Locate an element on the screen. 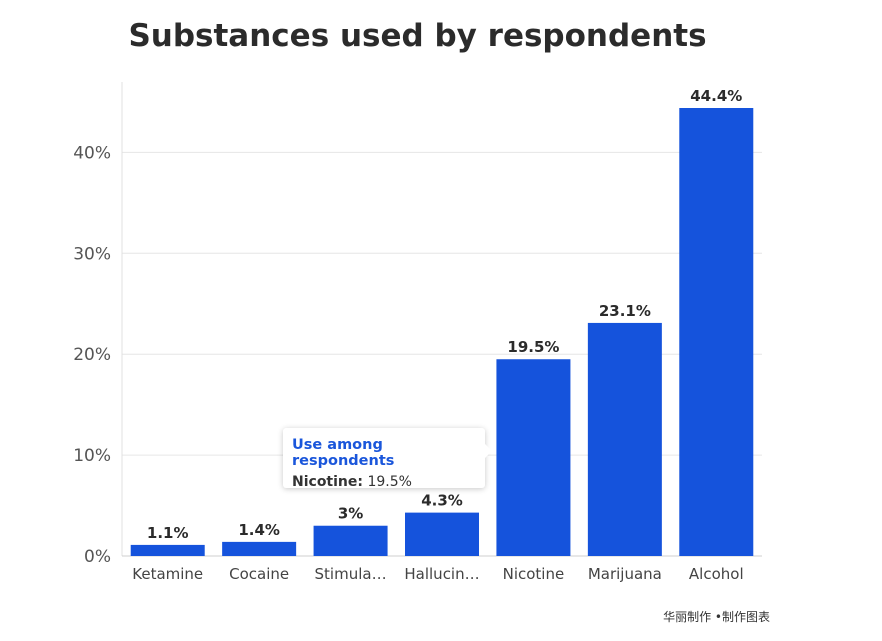 This screenshot has width=882, height=641. data-label: 1.4% is located at coordinates (259, 530).